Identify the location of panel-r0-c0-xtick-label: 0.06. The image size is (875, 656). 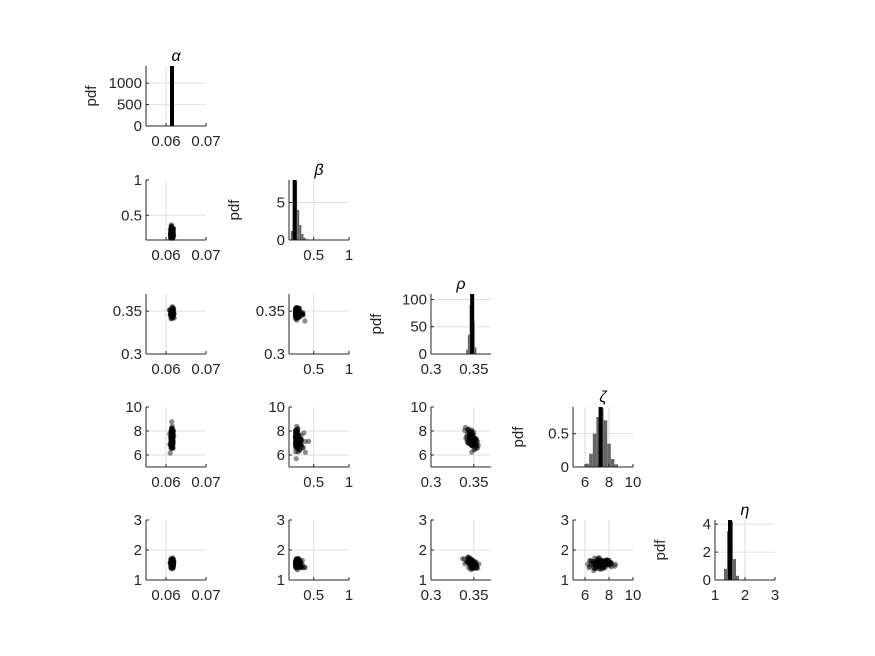
(165, 141).